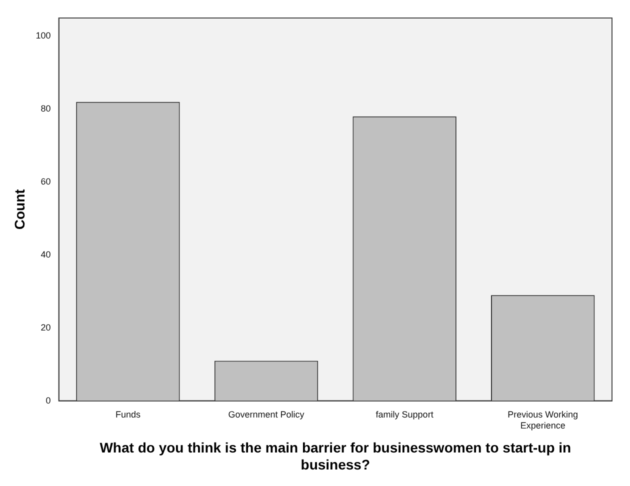 This screenshot has width=630, height=486. I want to click on y-tick-label: 80, so click(45, 109).